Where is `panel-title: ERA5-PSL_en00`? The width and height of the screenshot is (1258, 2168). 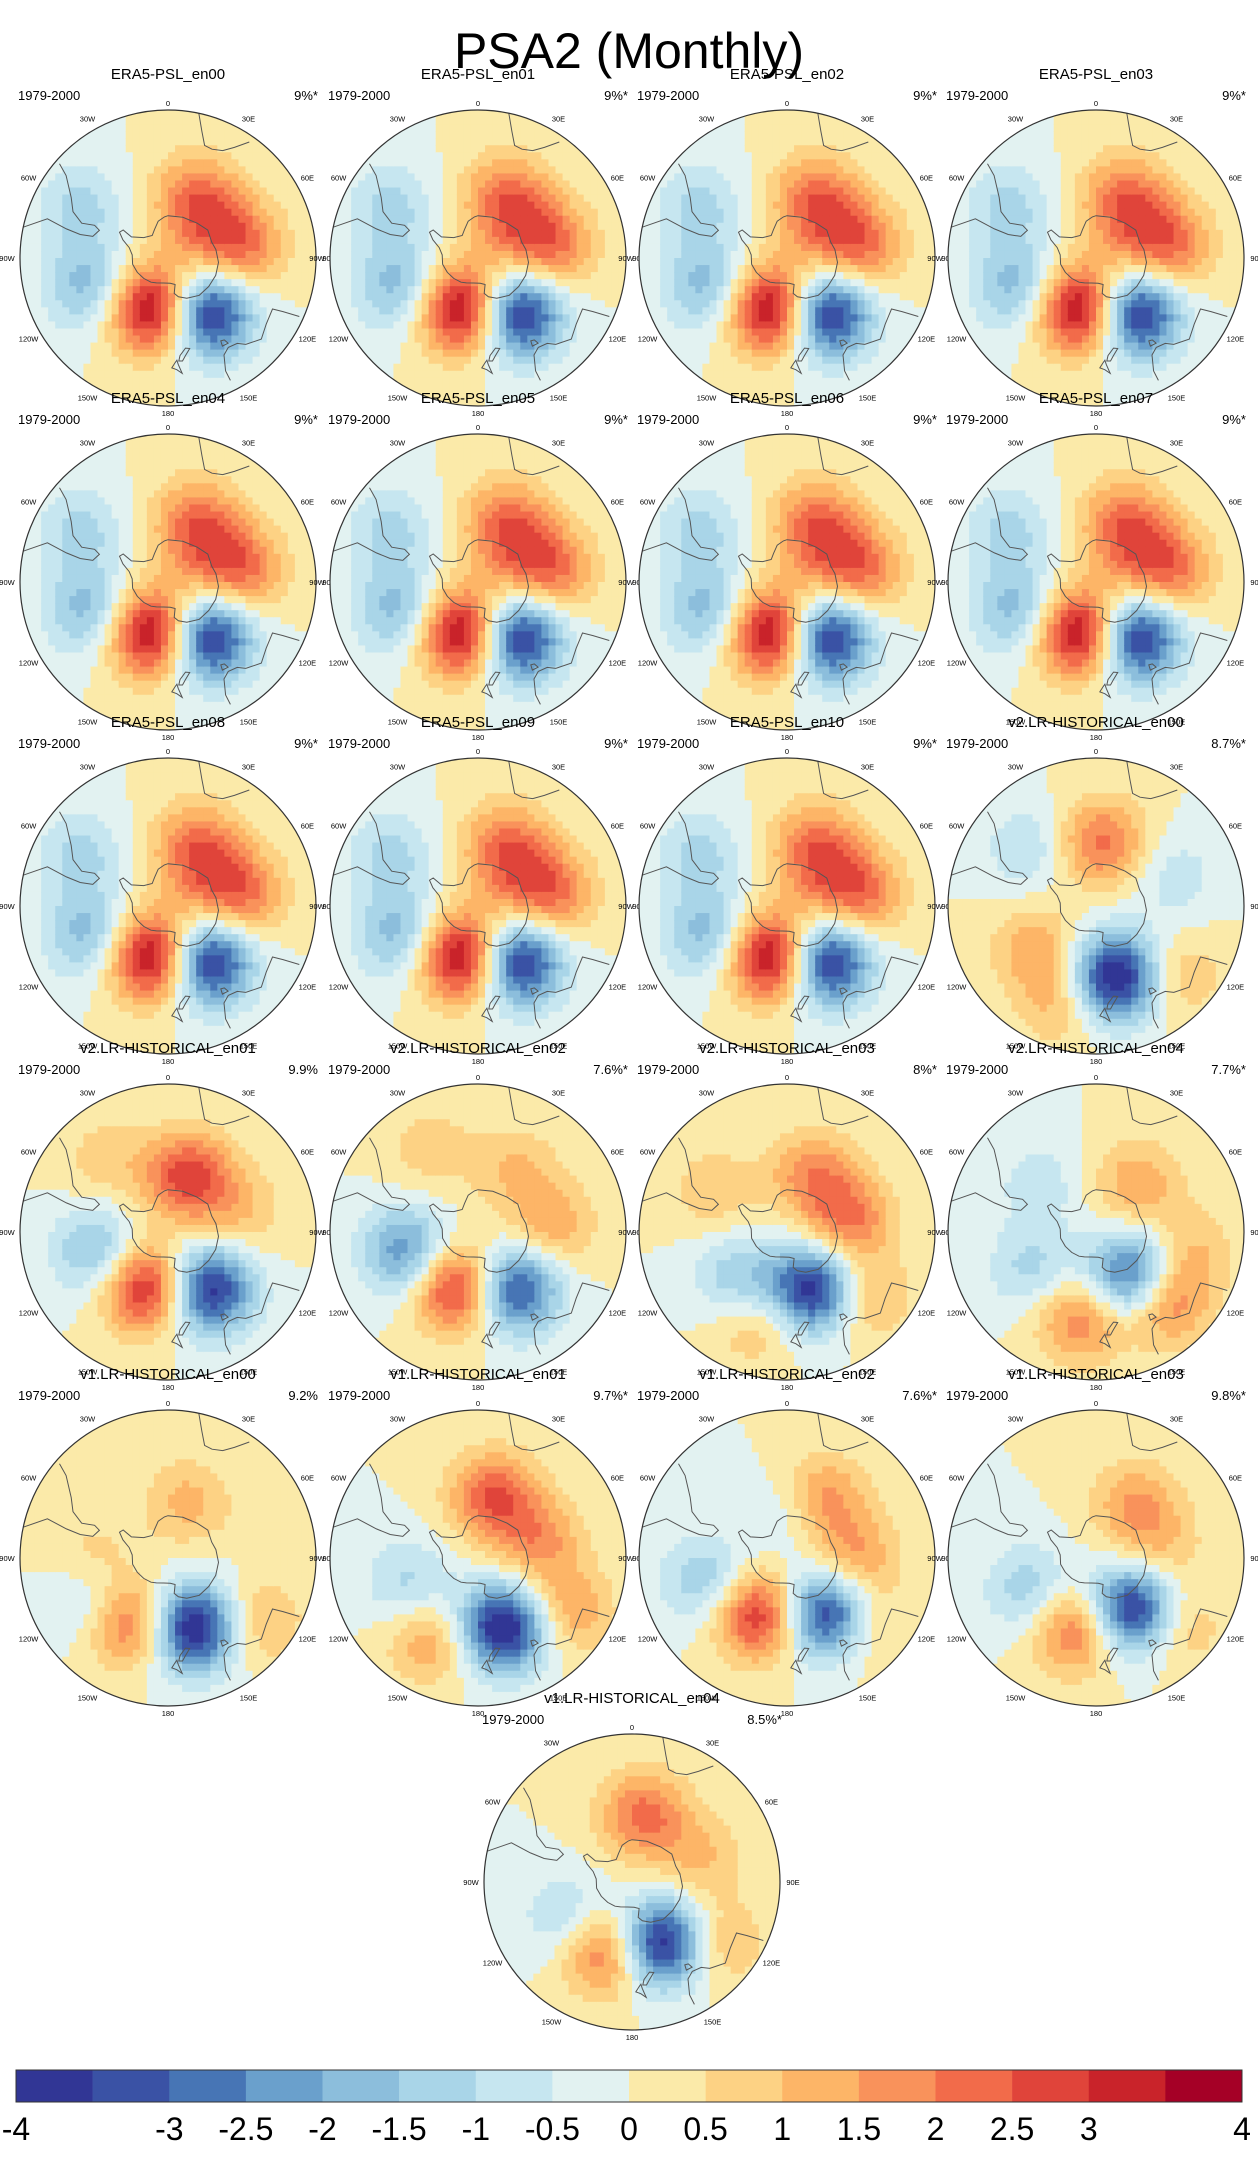
panel-title: ERA5-PSL_en00 is located at coordinates (168, 74).